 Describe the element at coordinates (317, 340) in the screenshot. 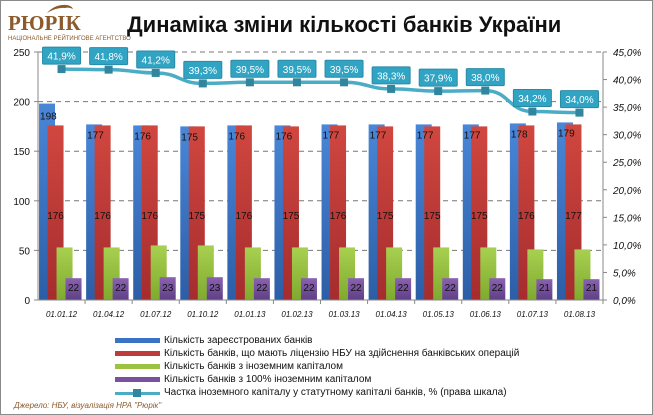

I see `legend-item-registered: Кількість зареєстрованих банків` at that location.